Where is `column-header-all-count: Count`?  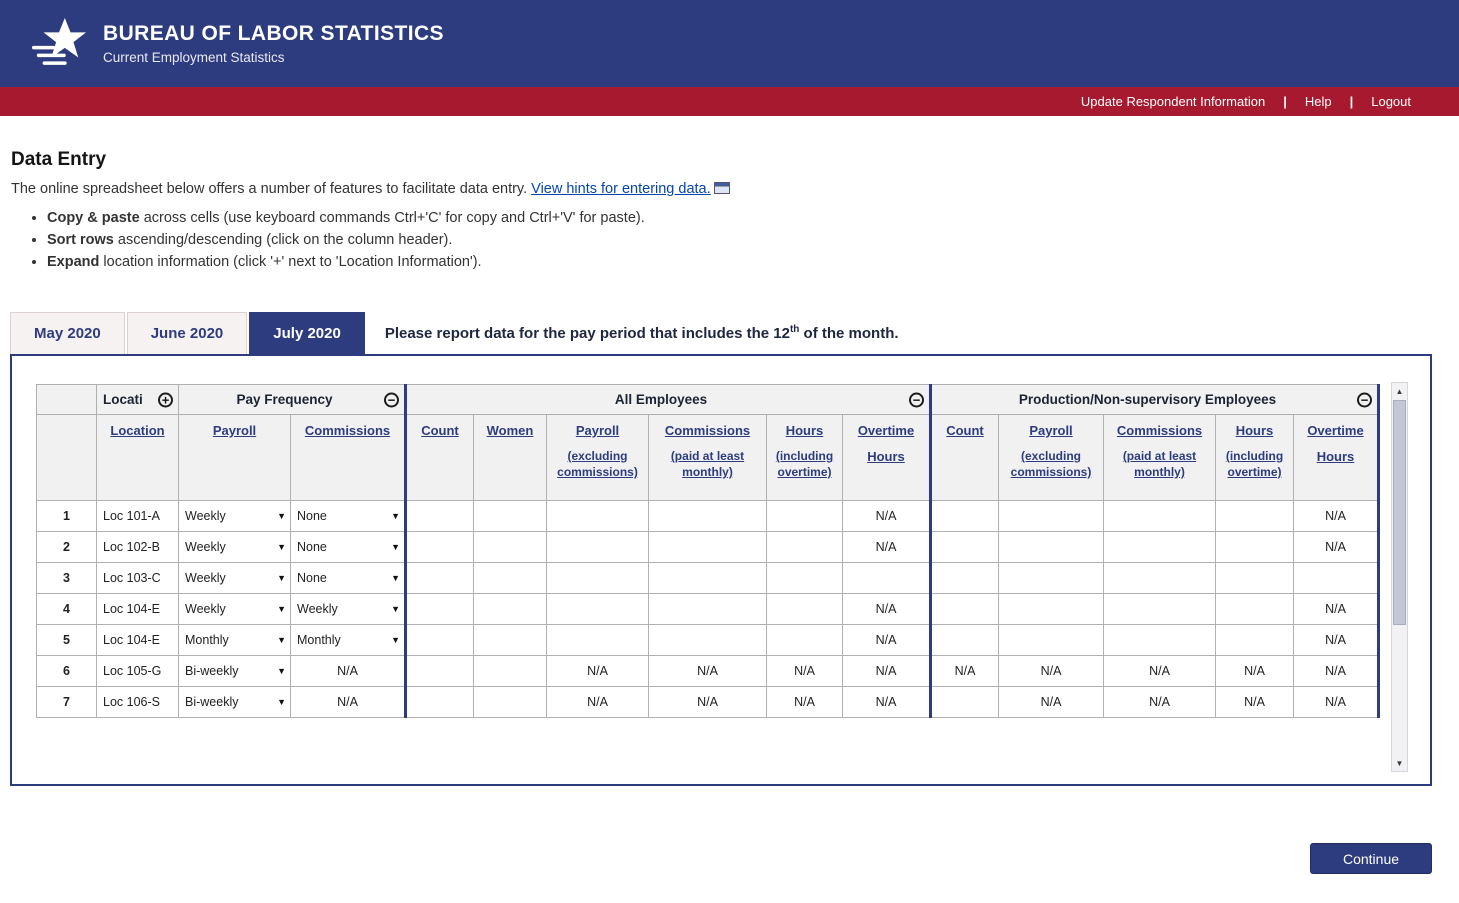
column-header-all-count: Count is located at coordinates (439, 457).